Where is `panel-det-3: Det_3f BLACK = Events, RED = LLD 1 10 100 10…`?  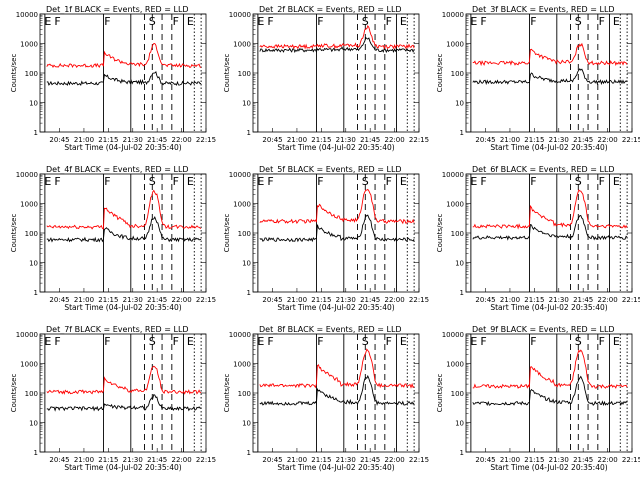
panel-det-3: Det_3f BLACK = Events, RED = LLD 1 10 100 10… is located at coordinates (538, 78).